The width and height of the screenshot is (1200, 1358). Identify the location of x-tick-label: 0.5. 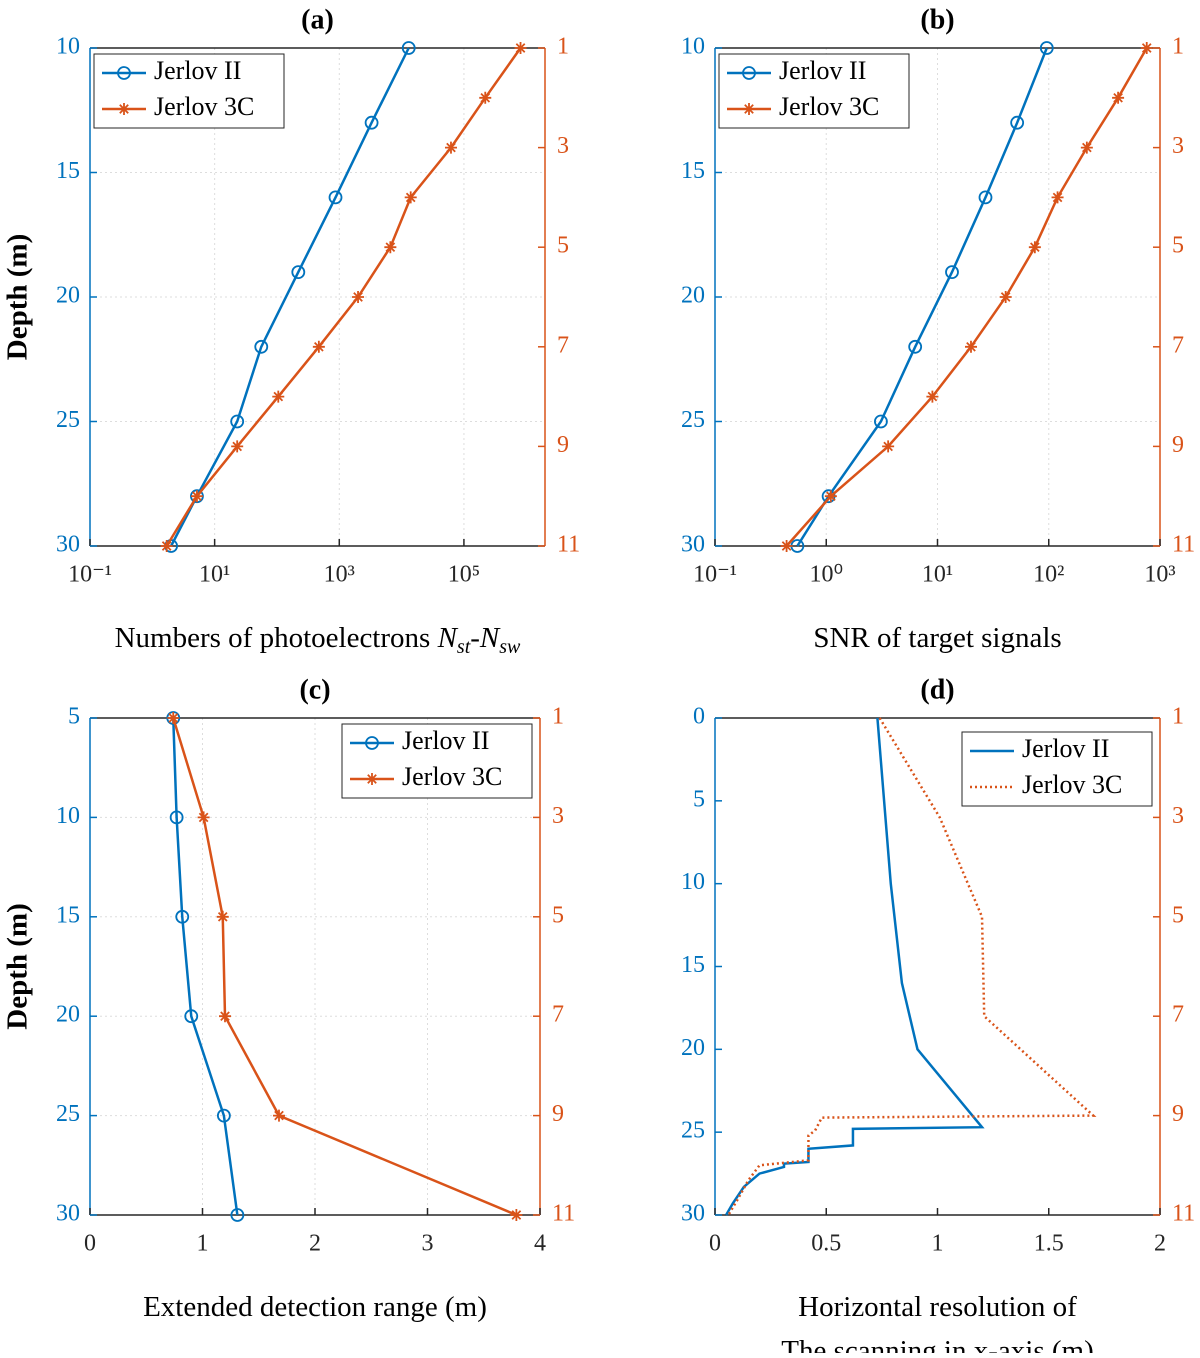
(826, 1244).